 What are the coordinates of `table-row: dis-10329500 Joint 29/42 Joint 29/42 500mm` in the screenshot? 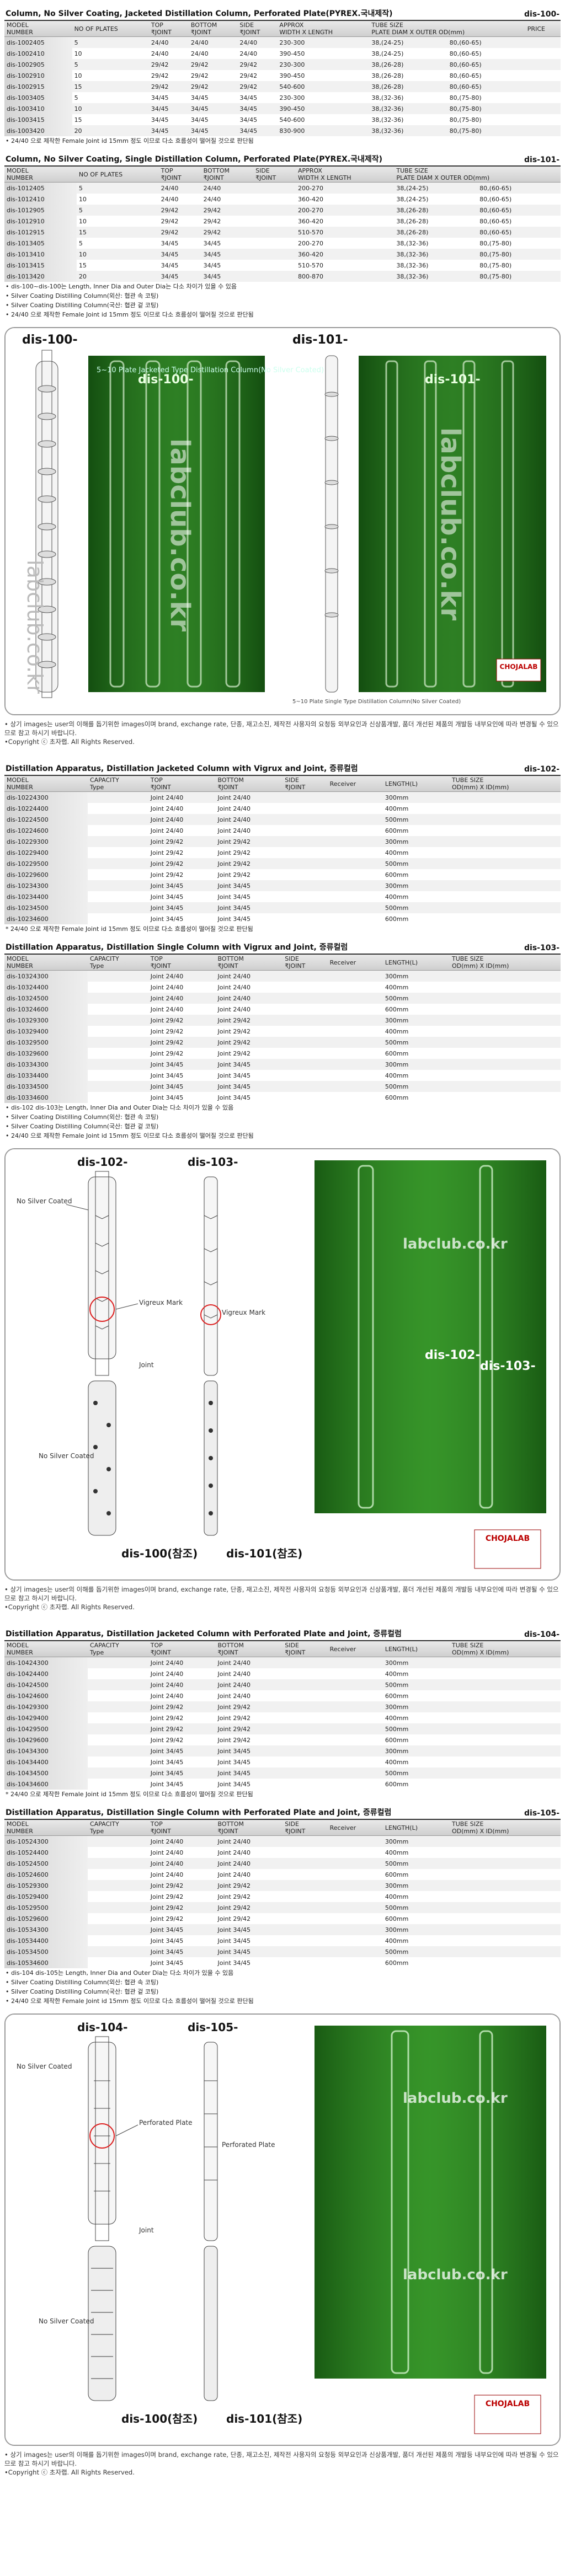 It's located at (282, 1042).